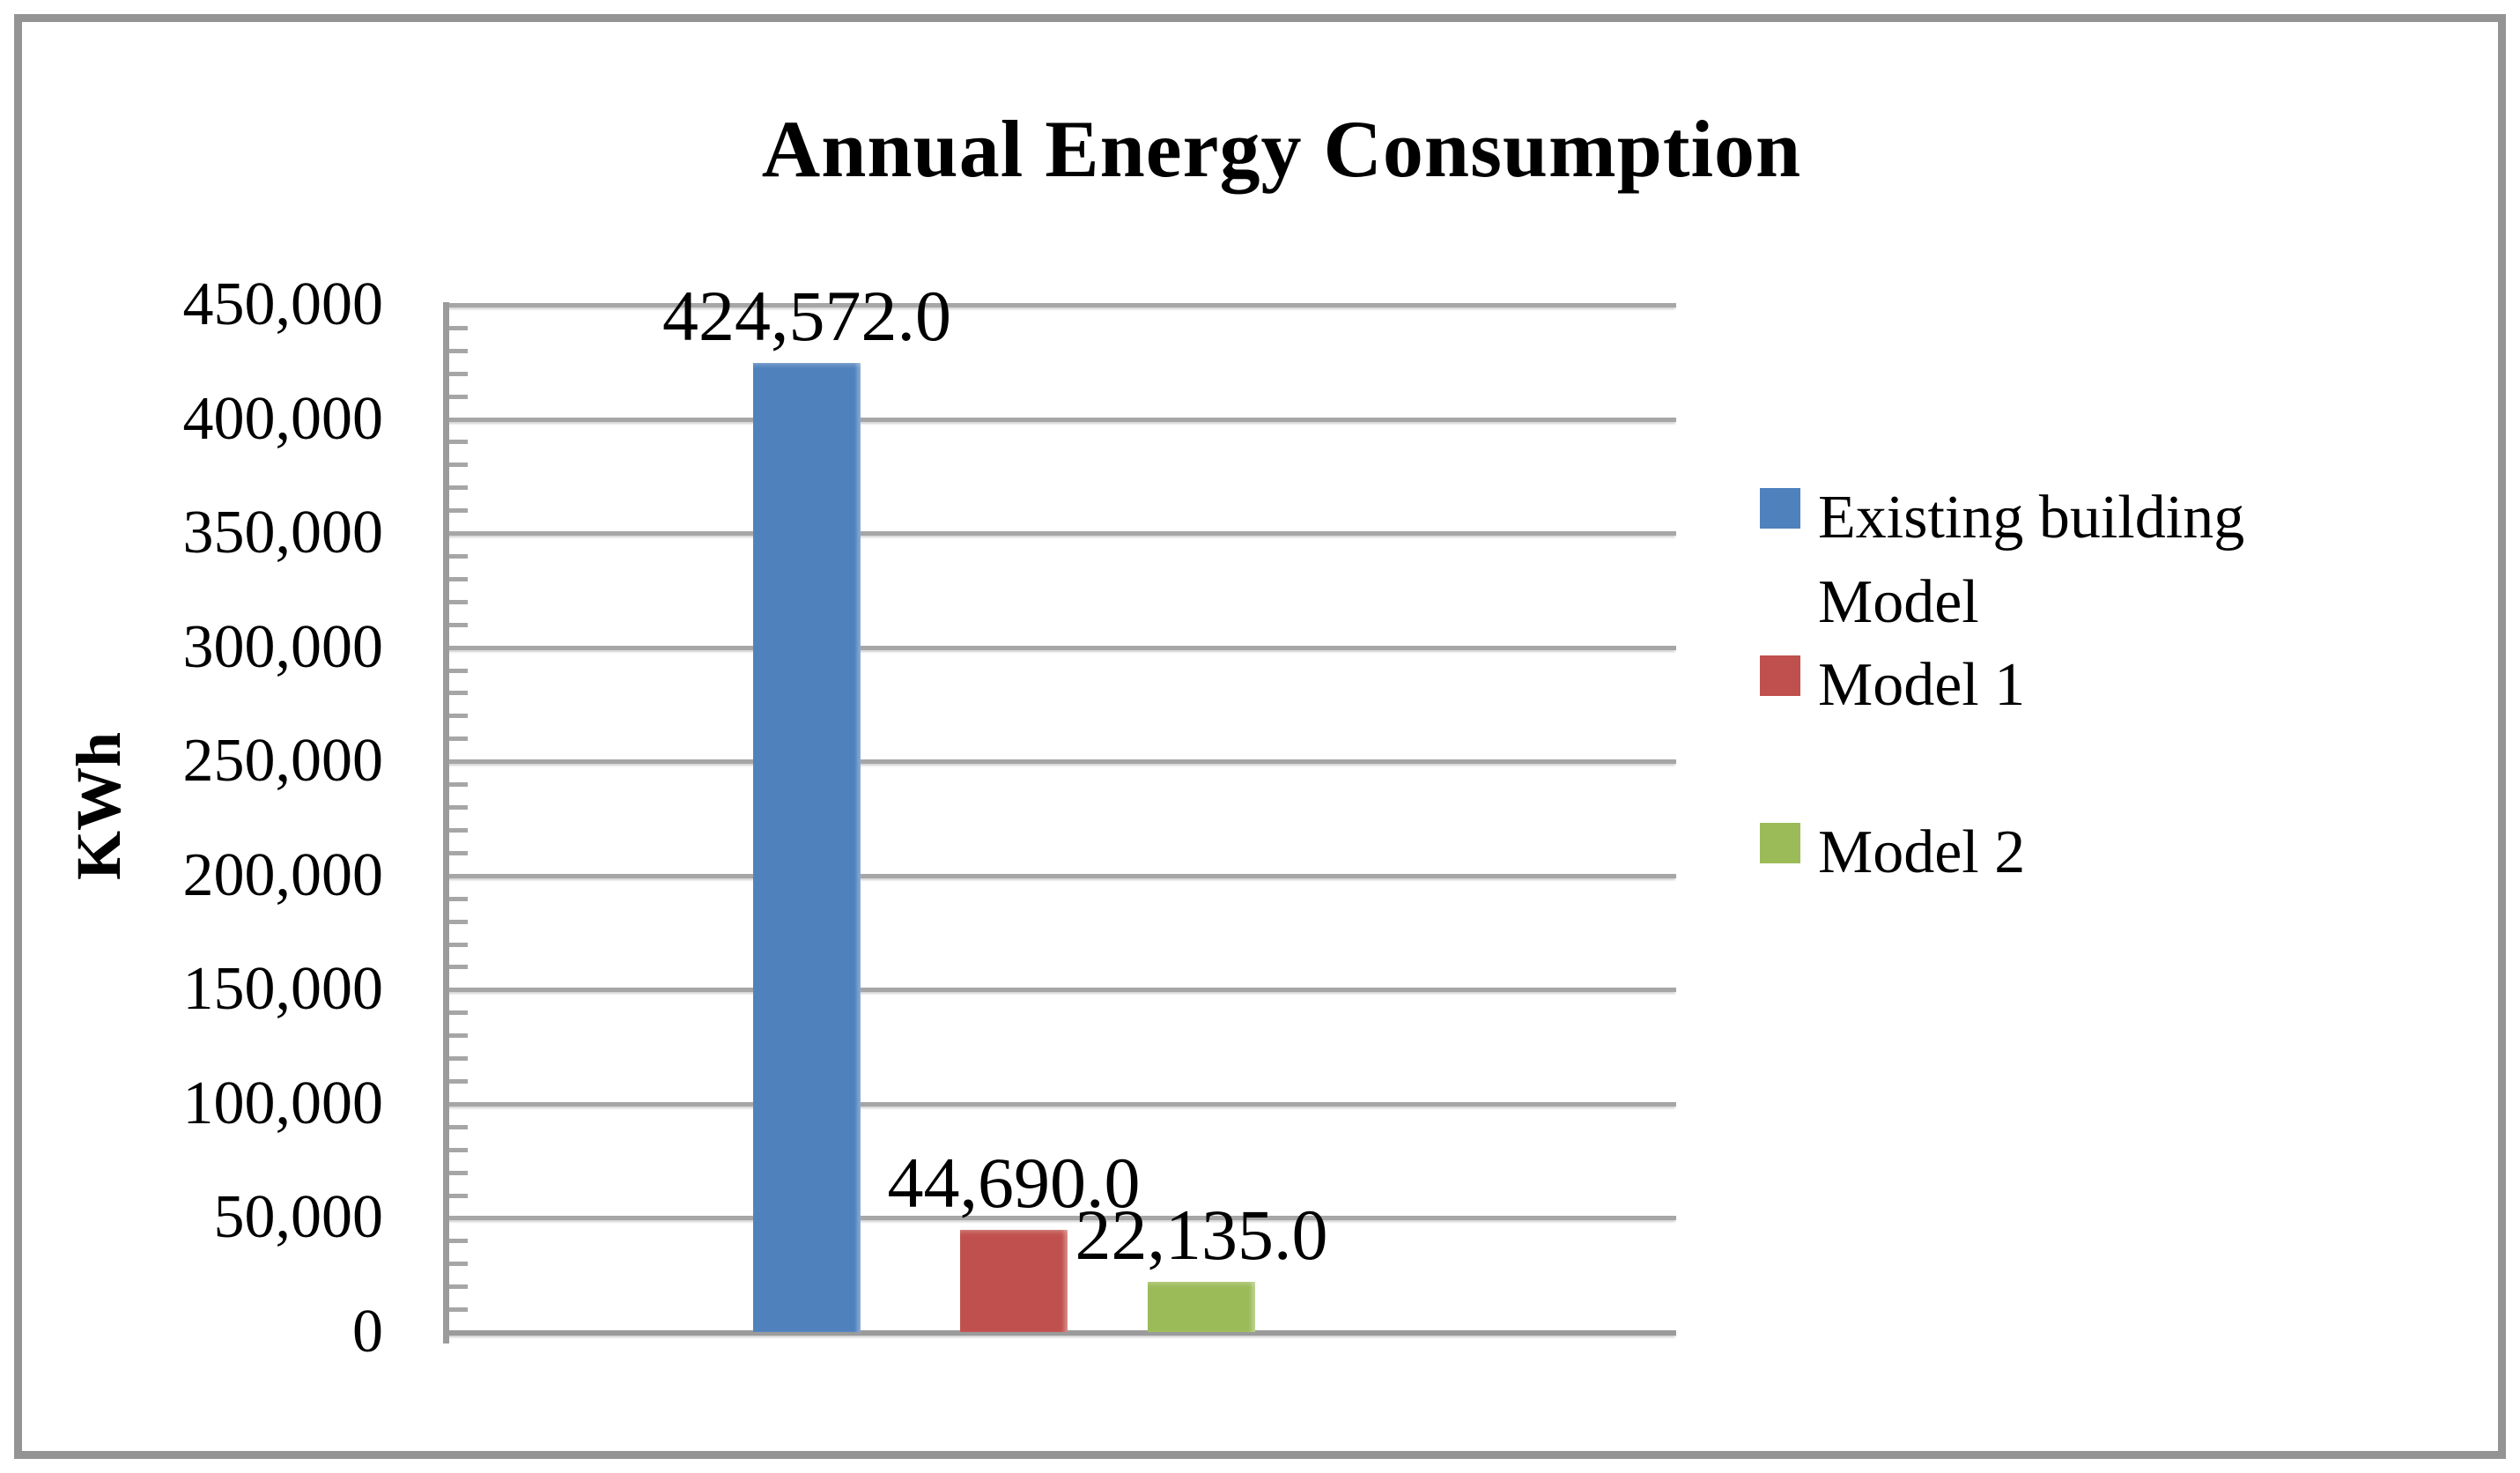  Describe the element at coordinates (1922, 685) in the screenshot. I see `legend-label: Model 1` at that location.